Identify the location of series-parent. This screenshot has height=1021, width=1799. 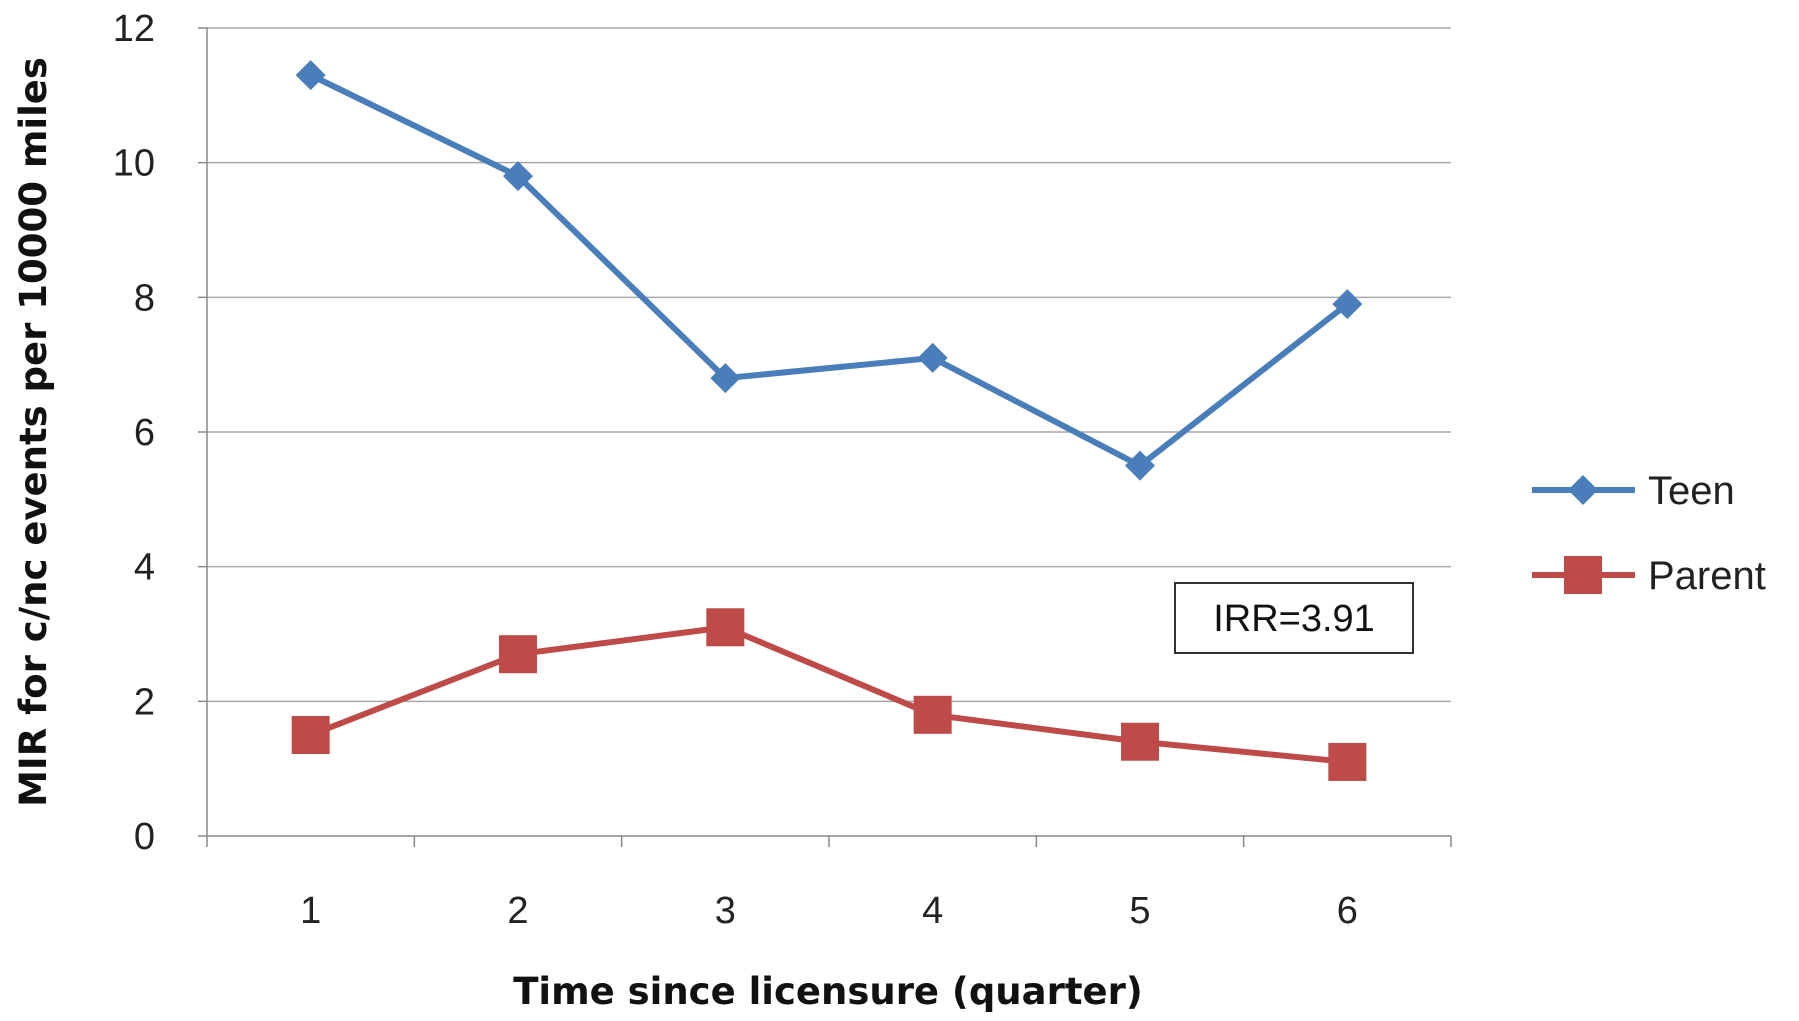
(829, 694).